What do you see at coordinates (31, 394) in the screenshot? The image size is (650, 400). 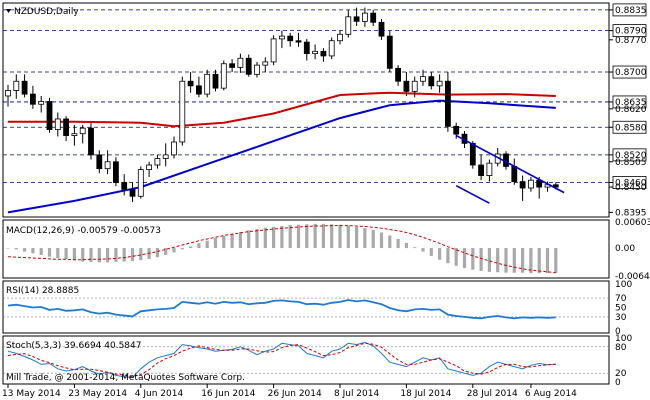 I see `x-tick-label: 13 May 2014` at bounding box center [31, 394].